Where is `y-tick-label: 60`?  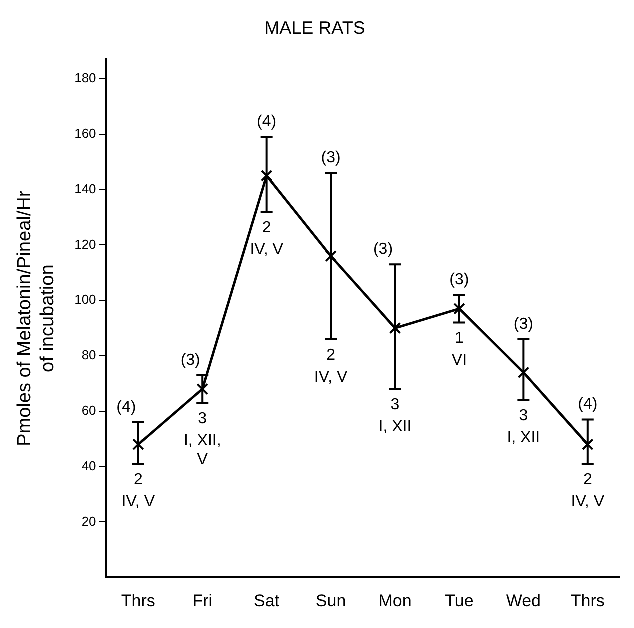
y-tick-label: 60 is located at coordinates (89, 410).